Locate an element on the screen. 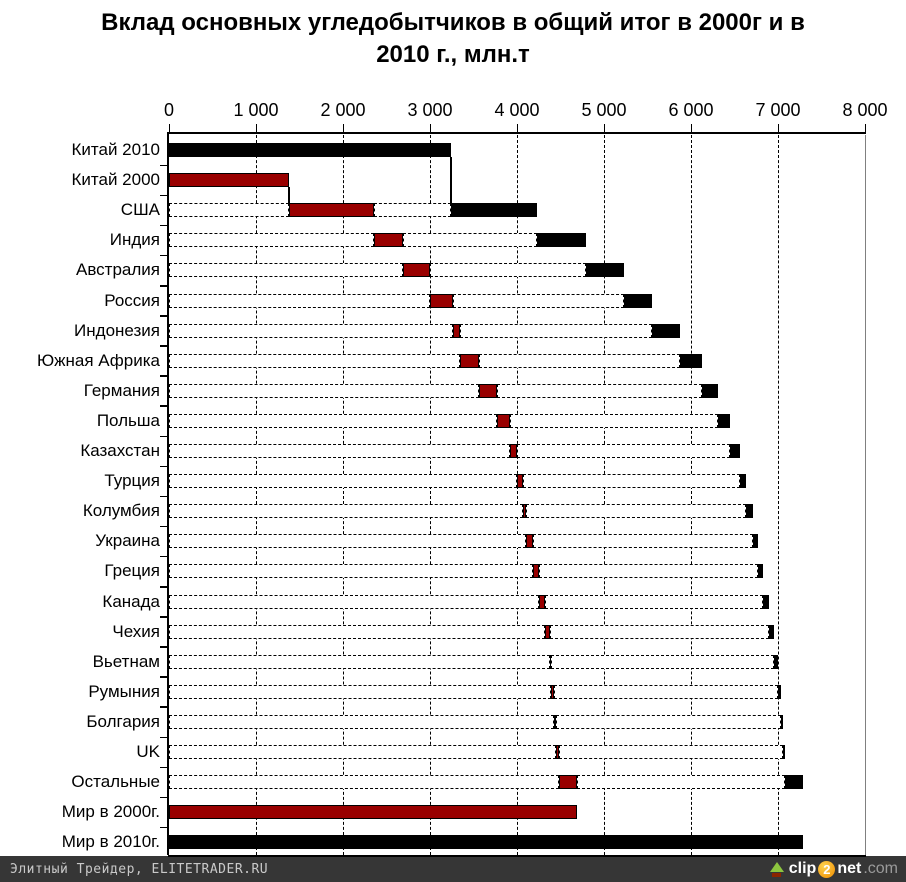  axis-bottom is located at coordinates (517, 856).